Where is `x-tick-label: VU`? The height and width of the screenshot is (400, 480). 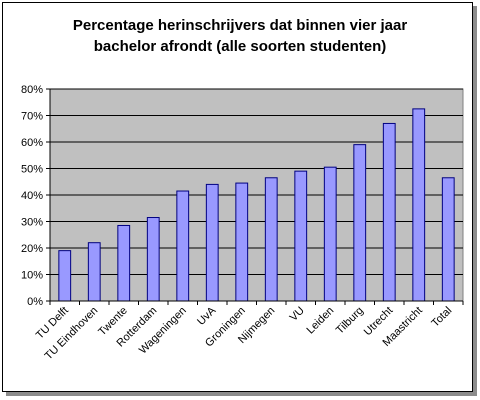
x-tick-label: VU is located at coordinates (297, 314).